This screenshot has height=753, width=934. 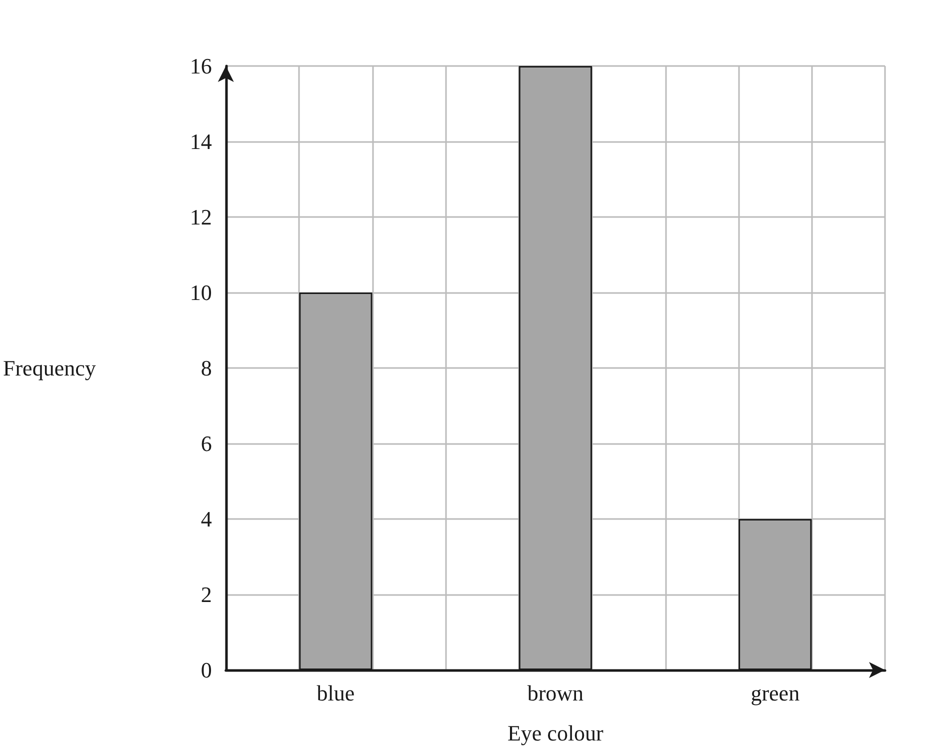 I want to click on y-tick-label: 8, so click(x=206, y=368).